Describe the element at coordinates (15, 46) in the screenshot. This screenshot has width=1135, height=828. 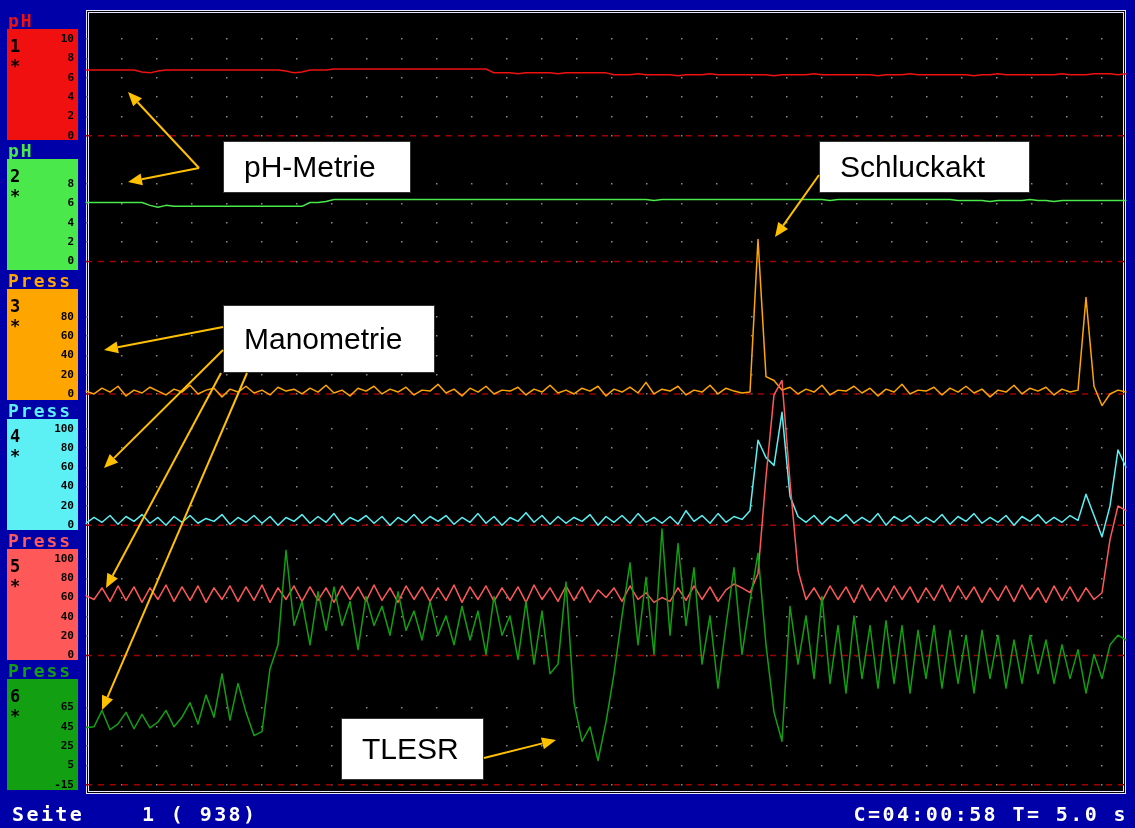
I see `text: 1` at that location.